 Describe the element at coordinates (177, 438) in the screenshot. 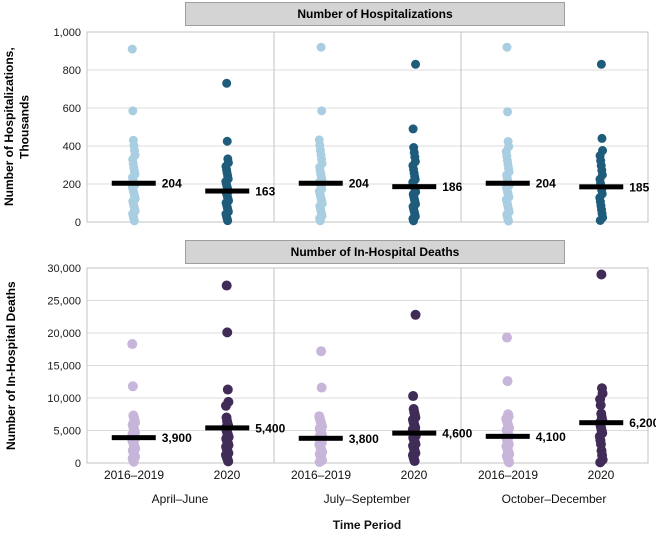

I see `median-label: 3,900` at that location.